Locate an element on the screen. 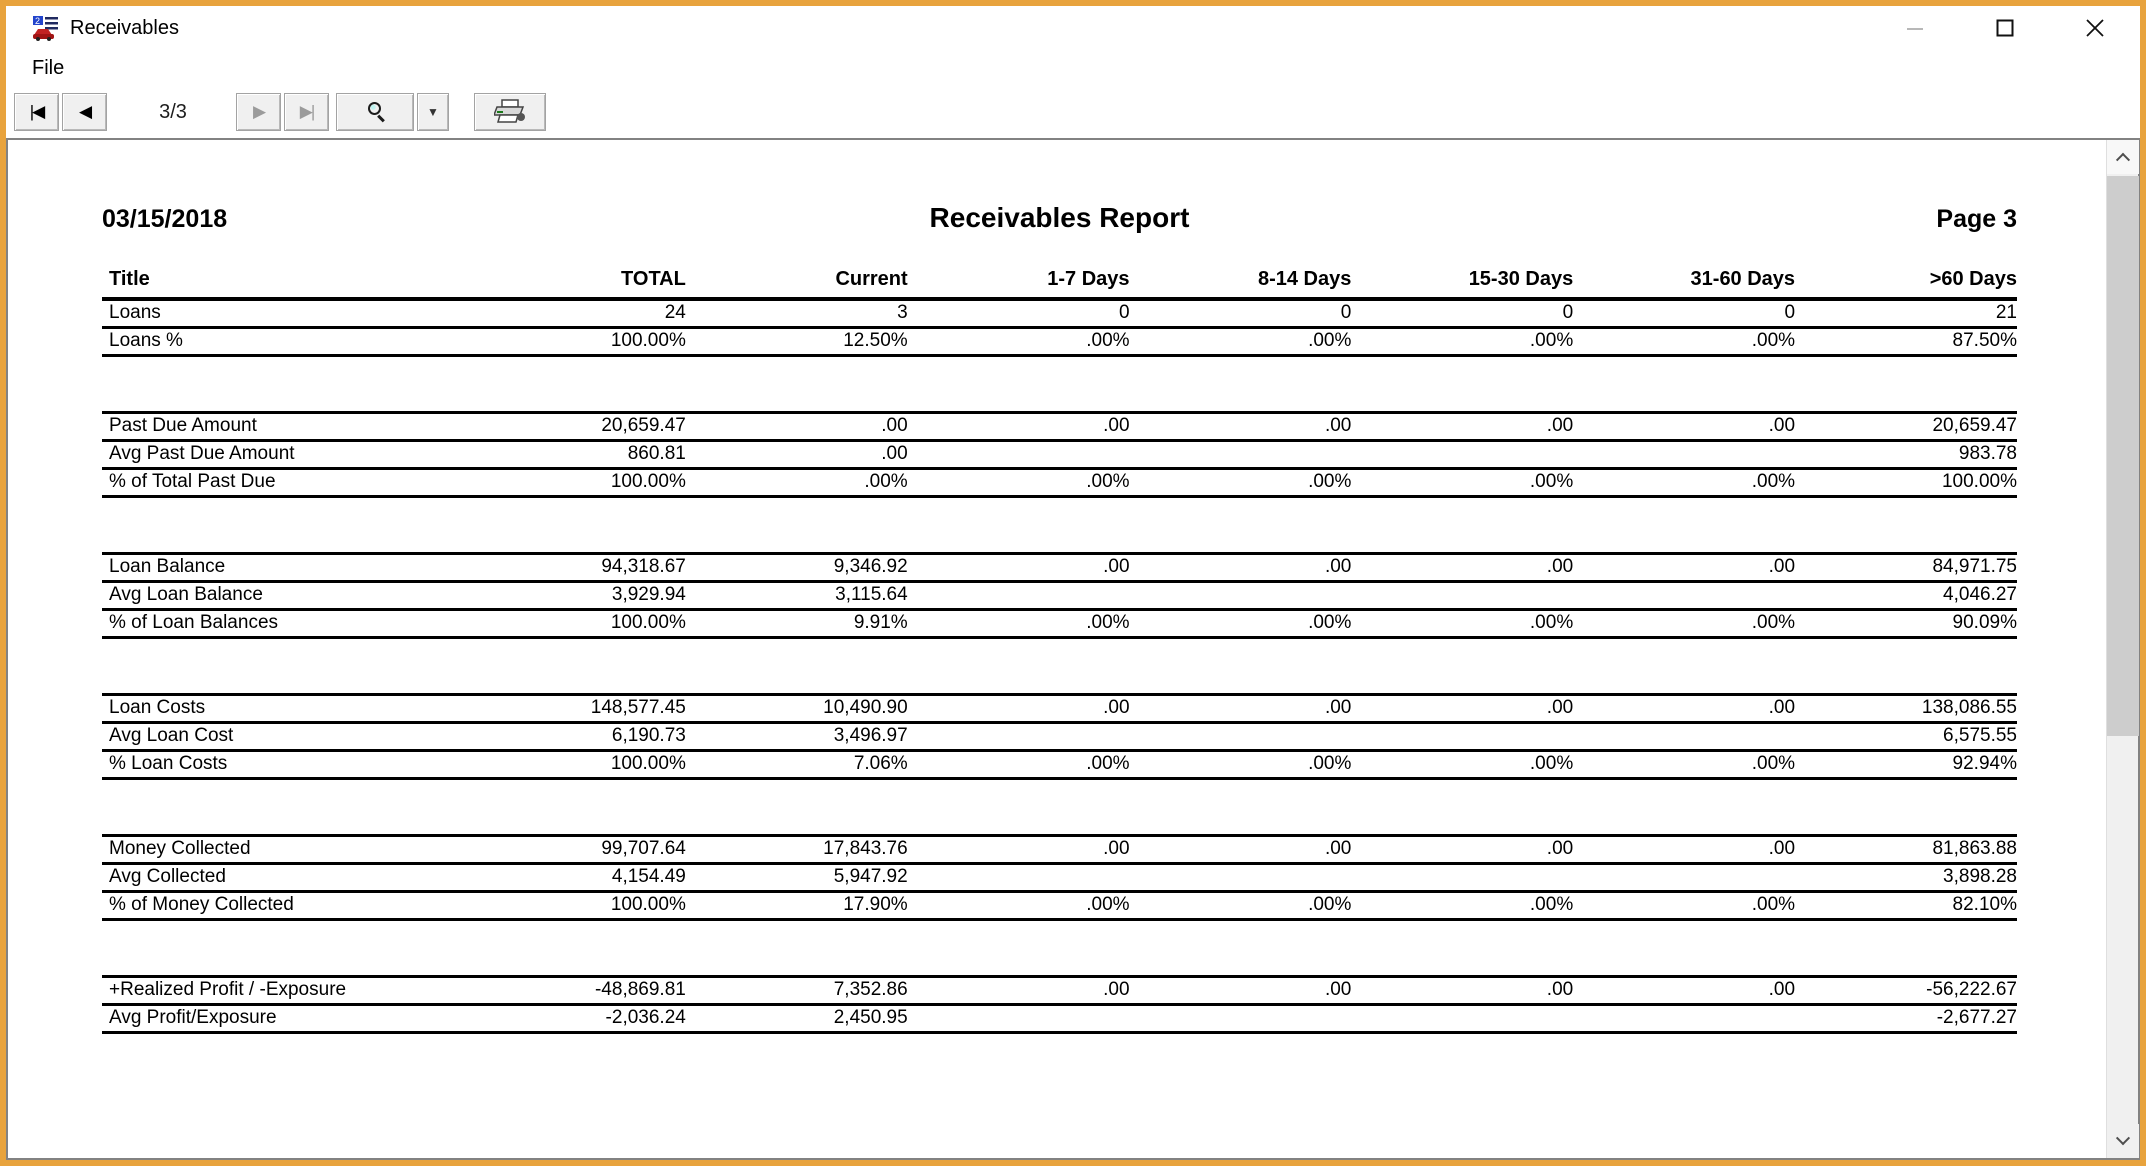 This screenshot has height=1166, width=2146. row-label: % of Loan Balances is located at coordinates (283, 624).